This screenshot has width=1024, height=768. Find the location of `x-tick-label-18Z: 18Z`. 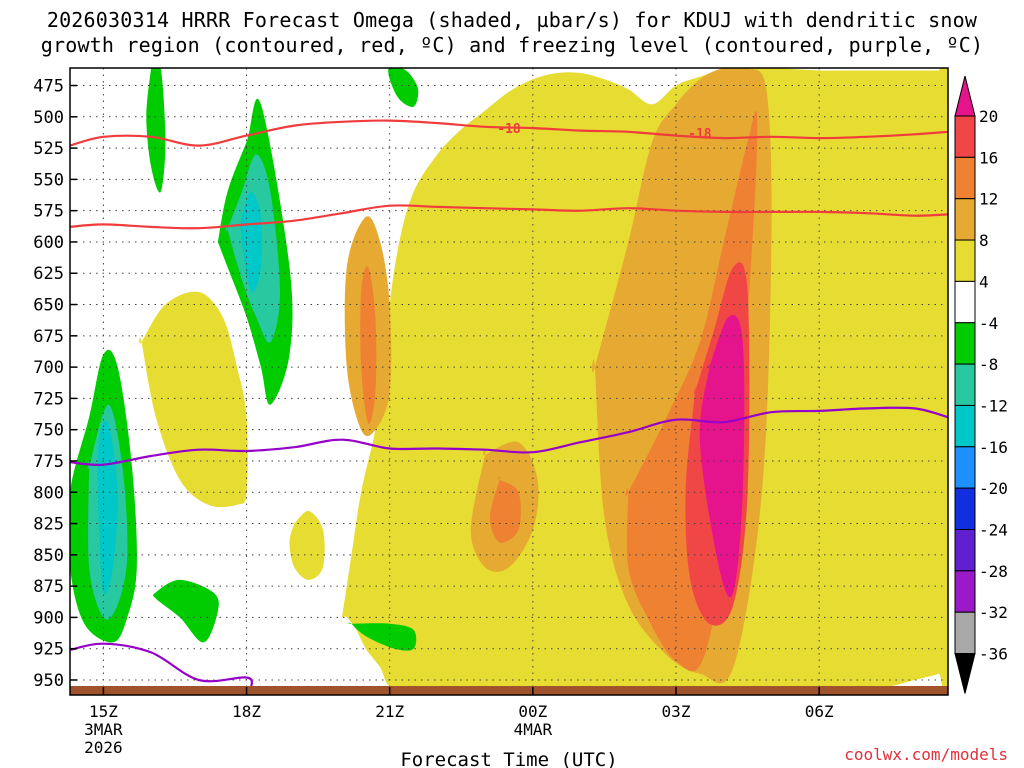

x-tick-label-18Z: 18Z is located at coordinates (246, 711).